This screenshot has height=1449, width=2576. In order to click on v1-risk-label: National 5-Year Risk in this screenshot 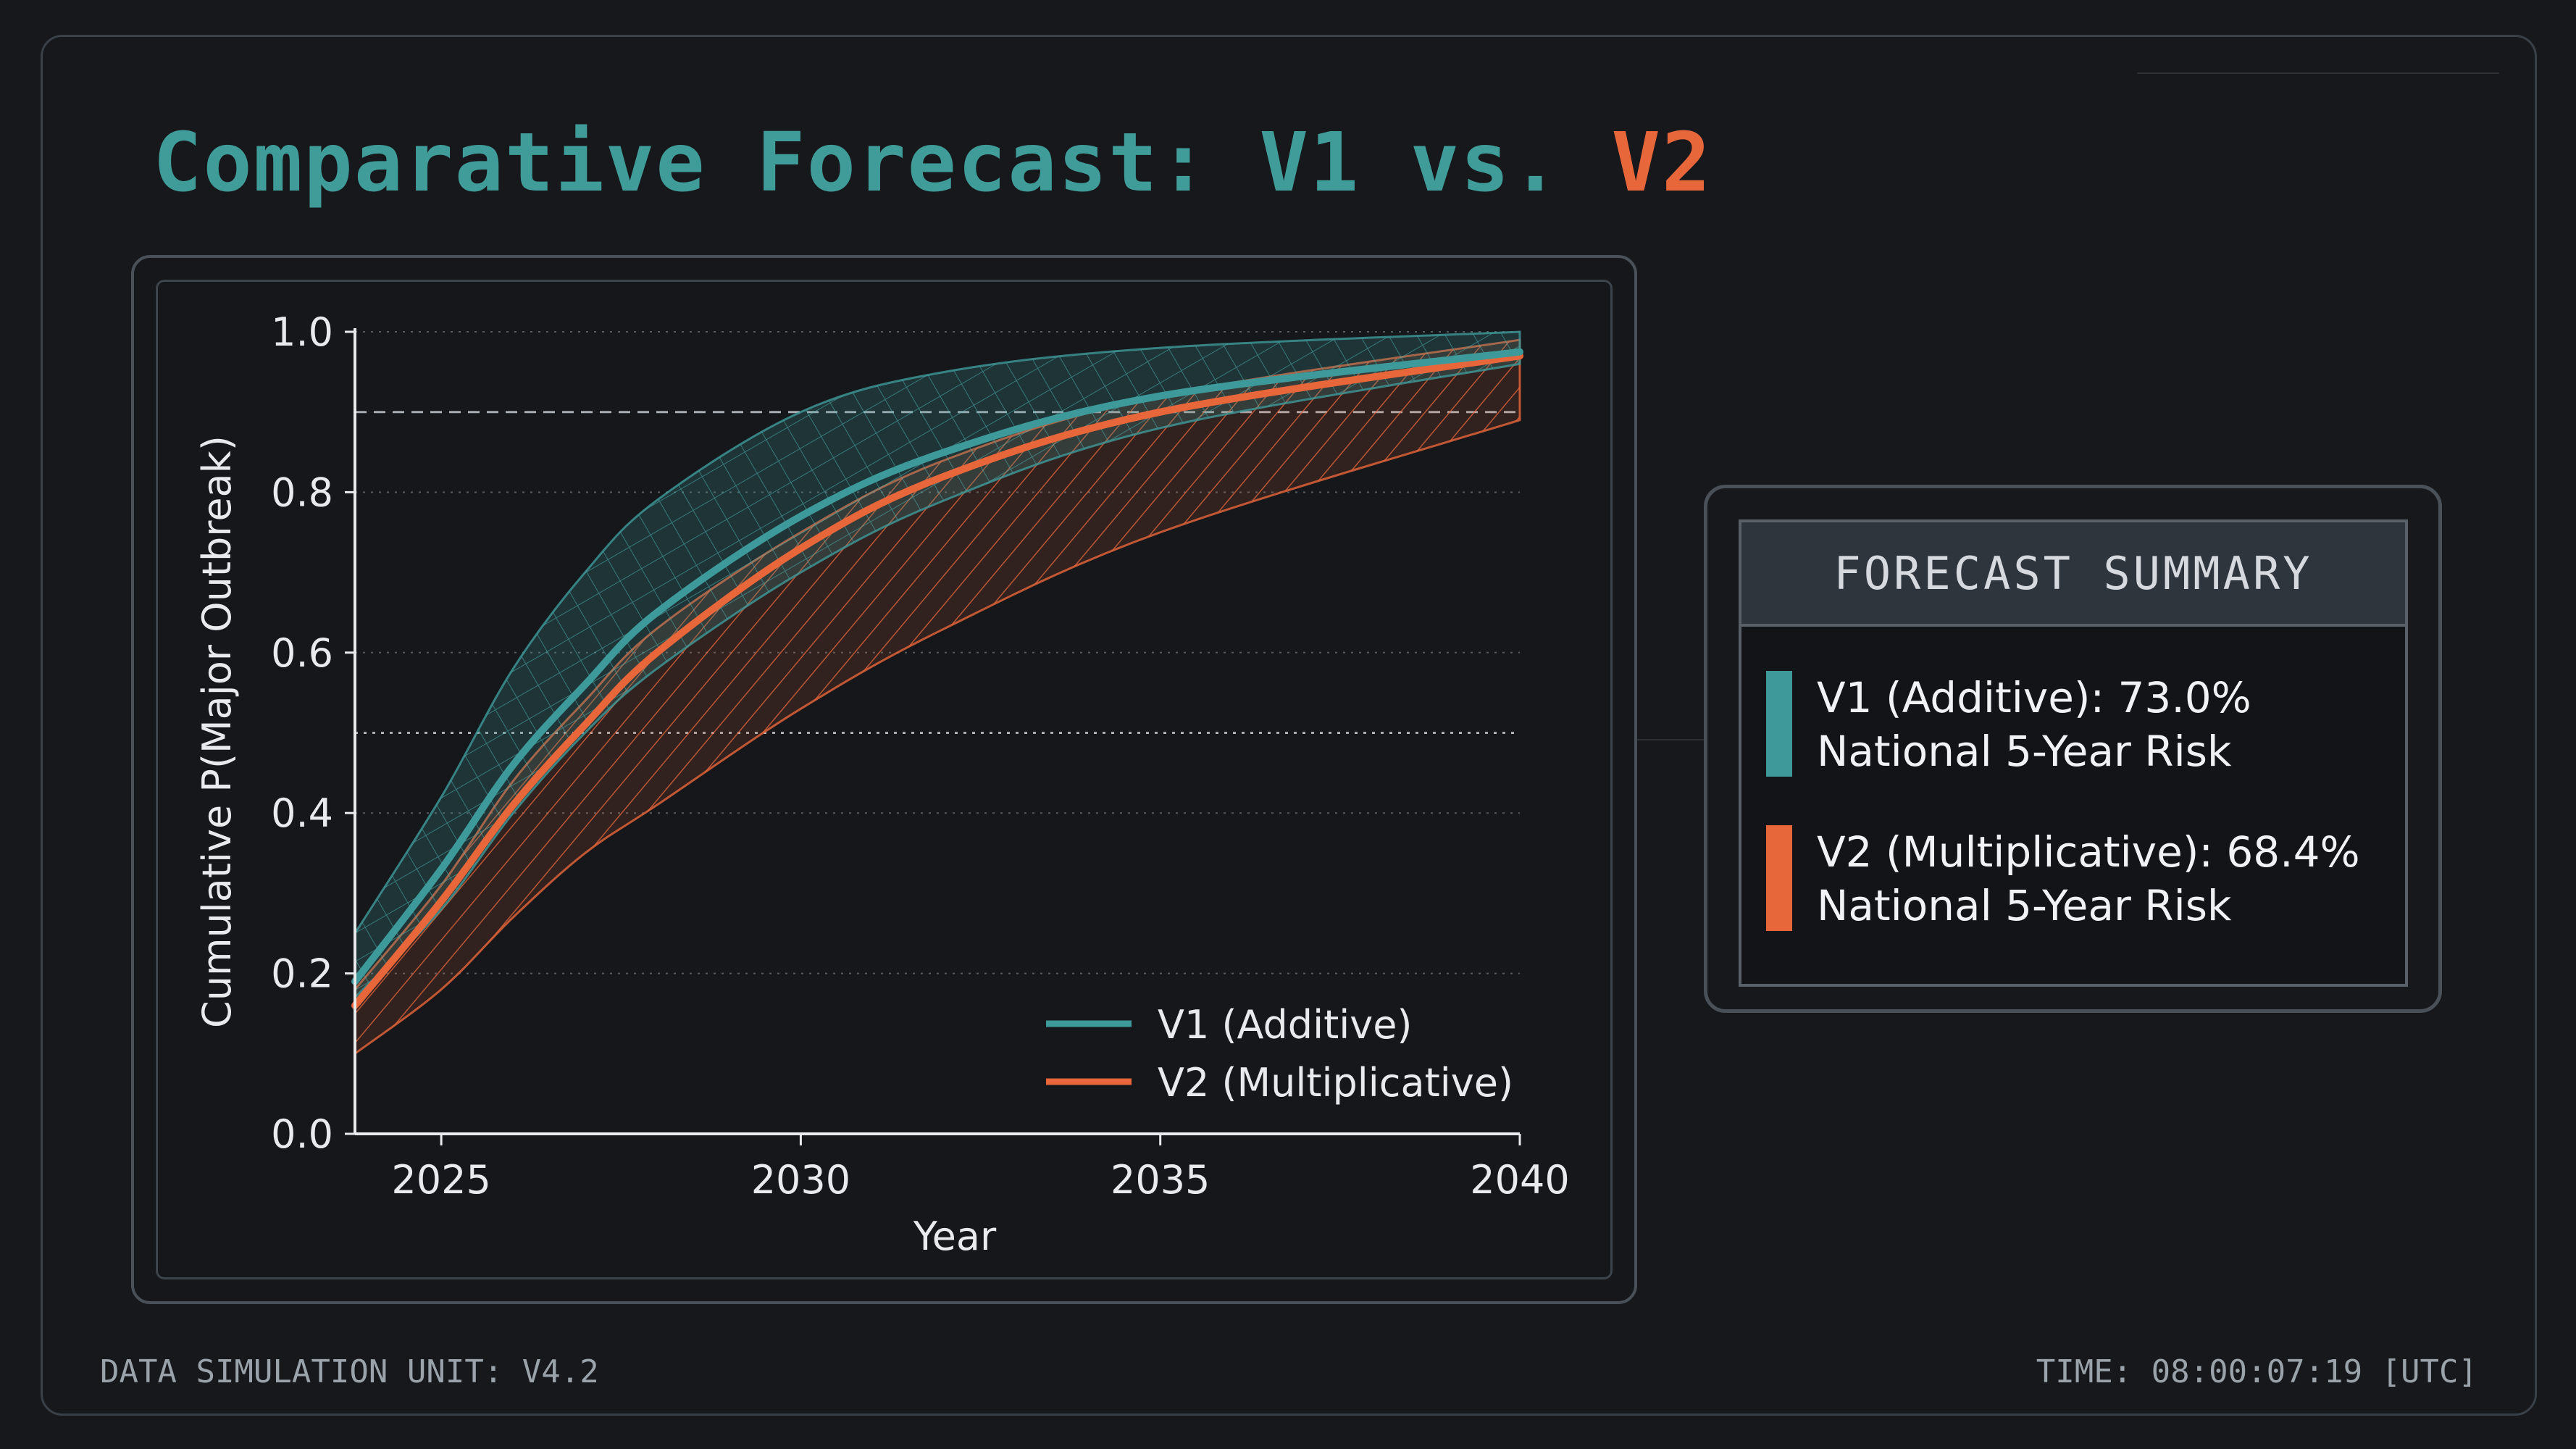, I will do `click(2024, 752)`.